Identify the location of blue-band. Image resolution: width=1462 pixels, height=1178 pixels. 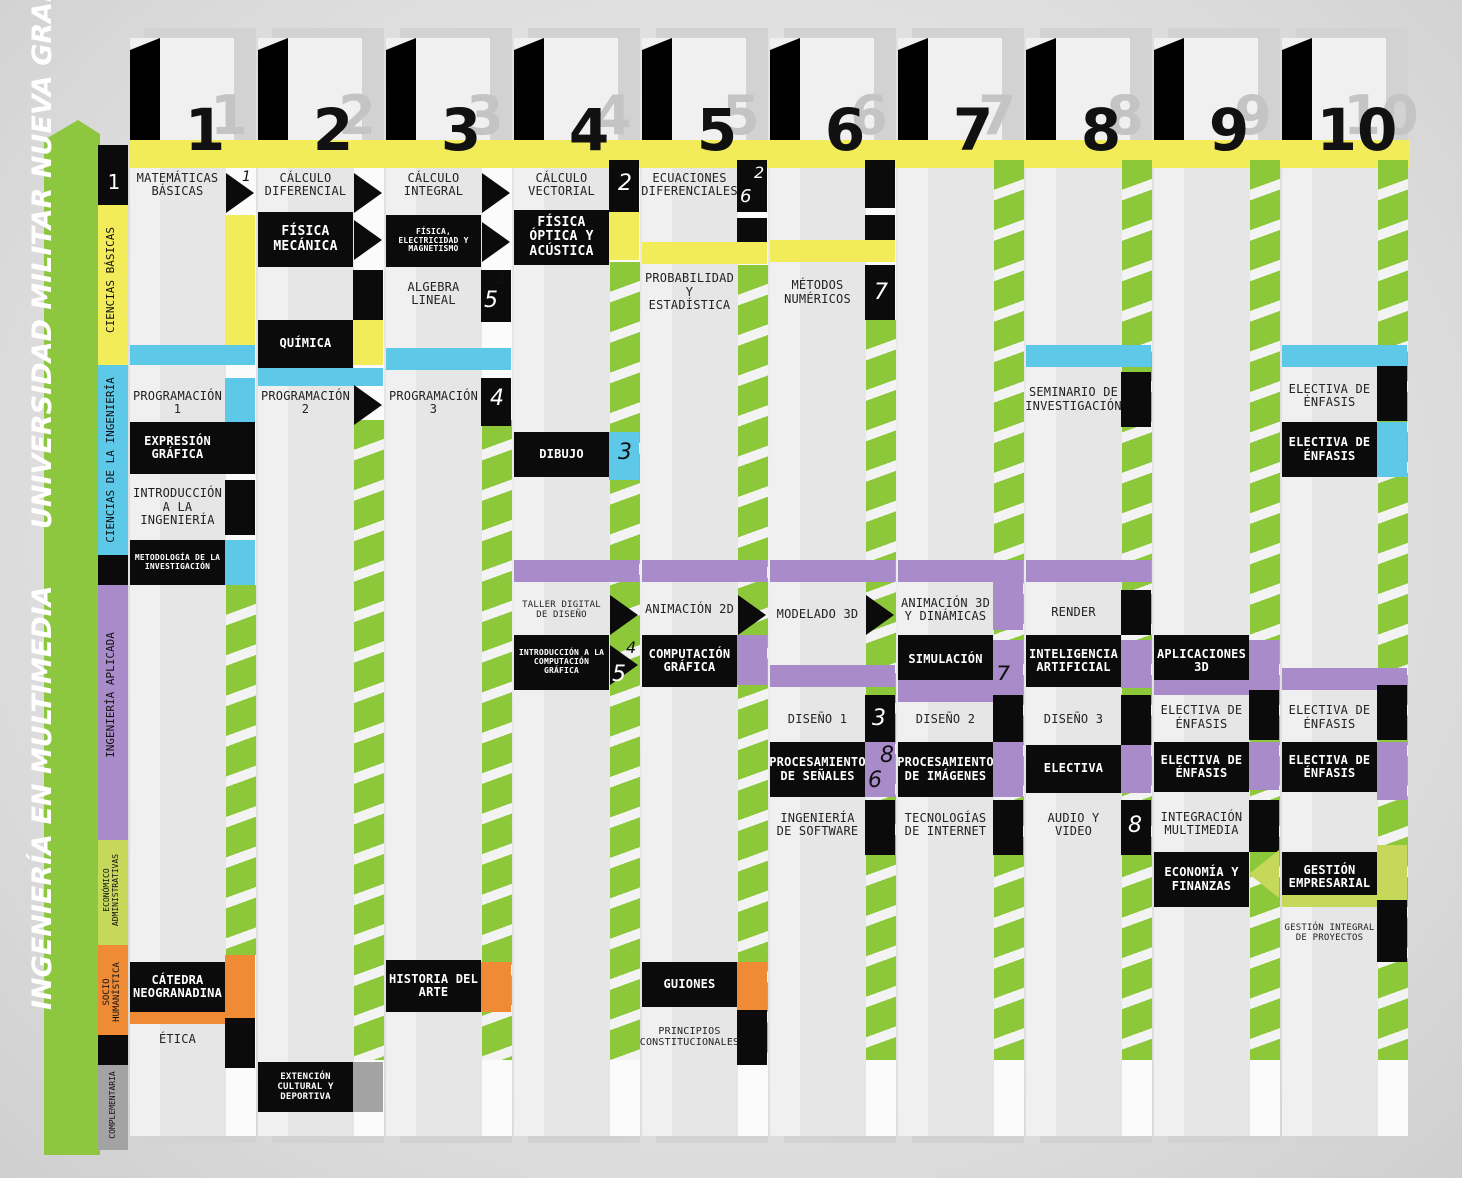
(320, 377).